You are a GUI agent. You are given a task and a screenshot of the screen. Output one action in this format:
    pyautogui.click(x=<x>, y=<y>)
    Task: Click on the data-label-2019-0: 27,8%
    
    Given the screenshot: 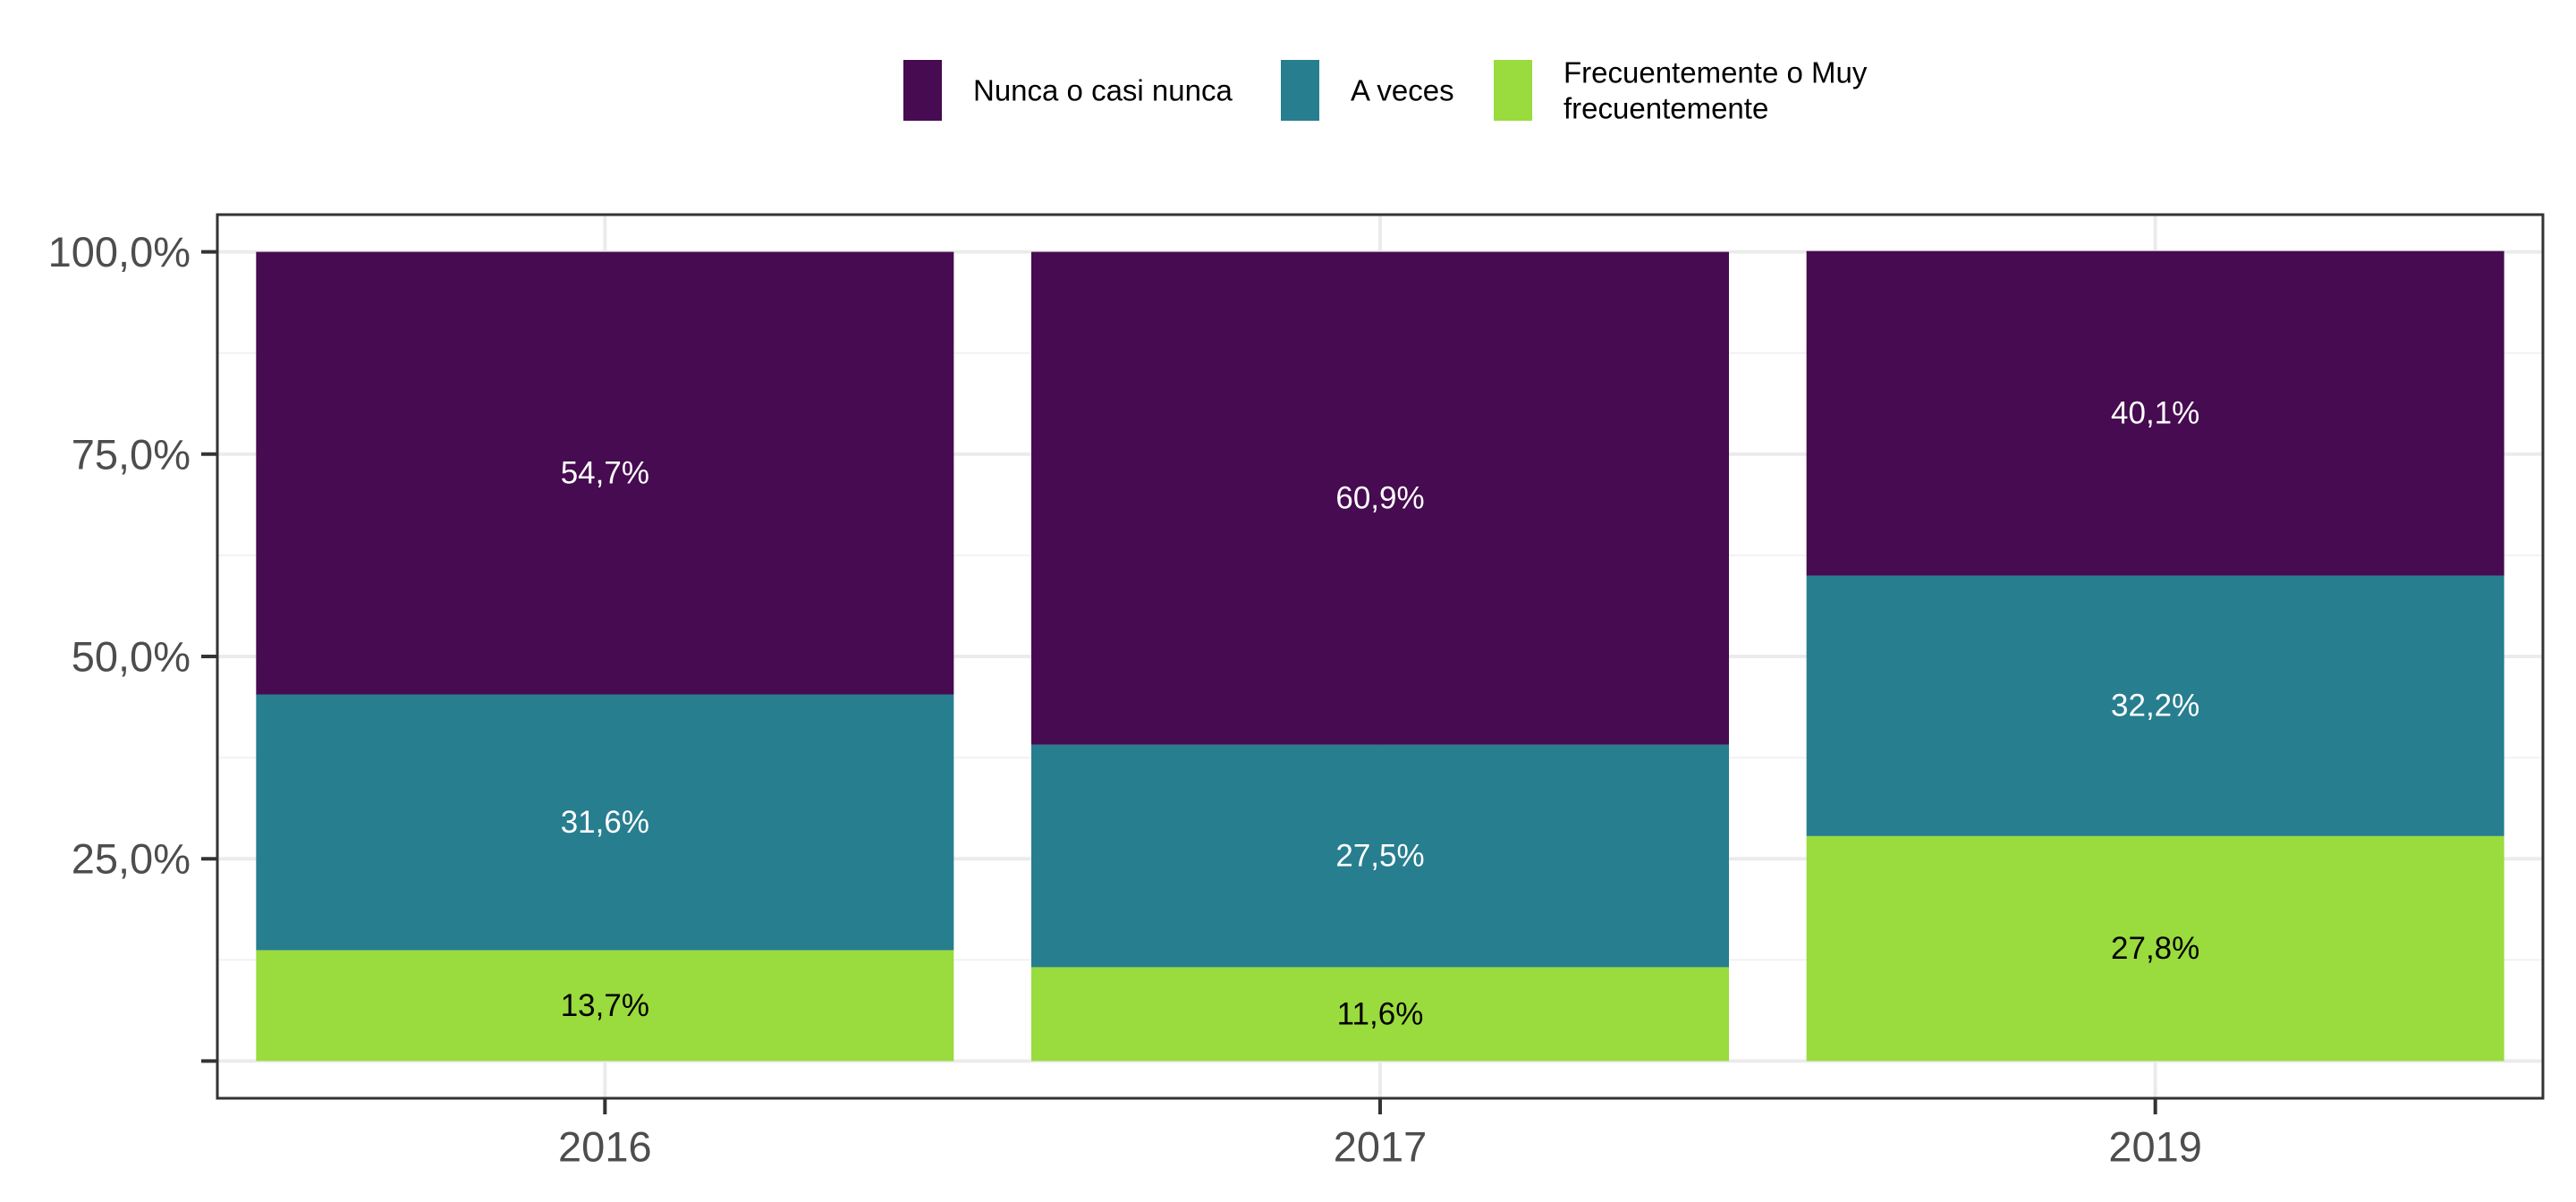 What is the action you would take?
    pyautogui.click(x=2155, y=948)
    